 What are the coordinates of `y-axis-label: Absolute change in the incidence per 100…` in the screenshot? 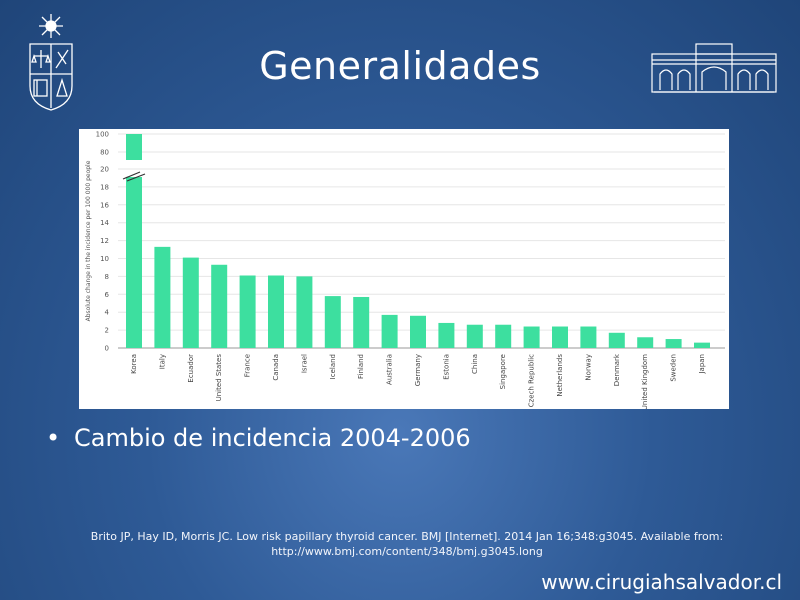 It's located at (88, 240).